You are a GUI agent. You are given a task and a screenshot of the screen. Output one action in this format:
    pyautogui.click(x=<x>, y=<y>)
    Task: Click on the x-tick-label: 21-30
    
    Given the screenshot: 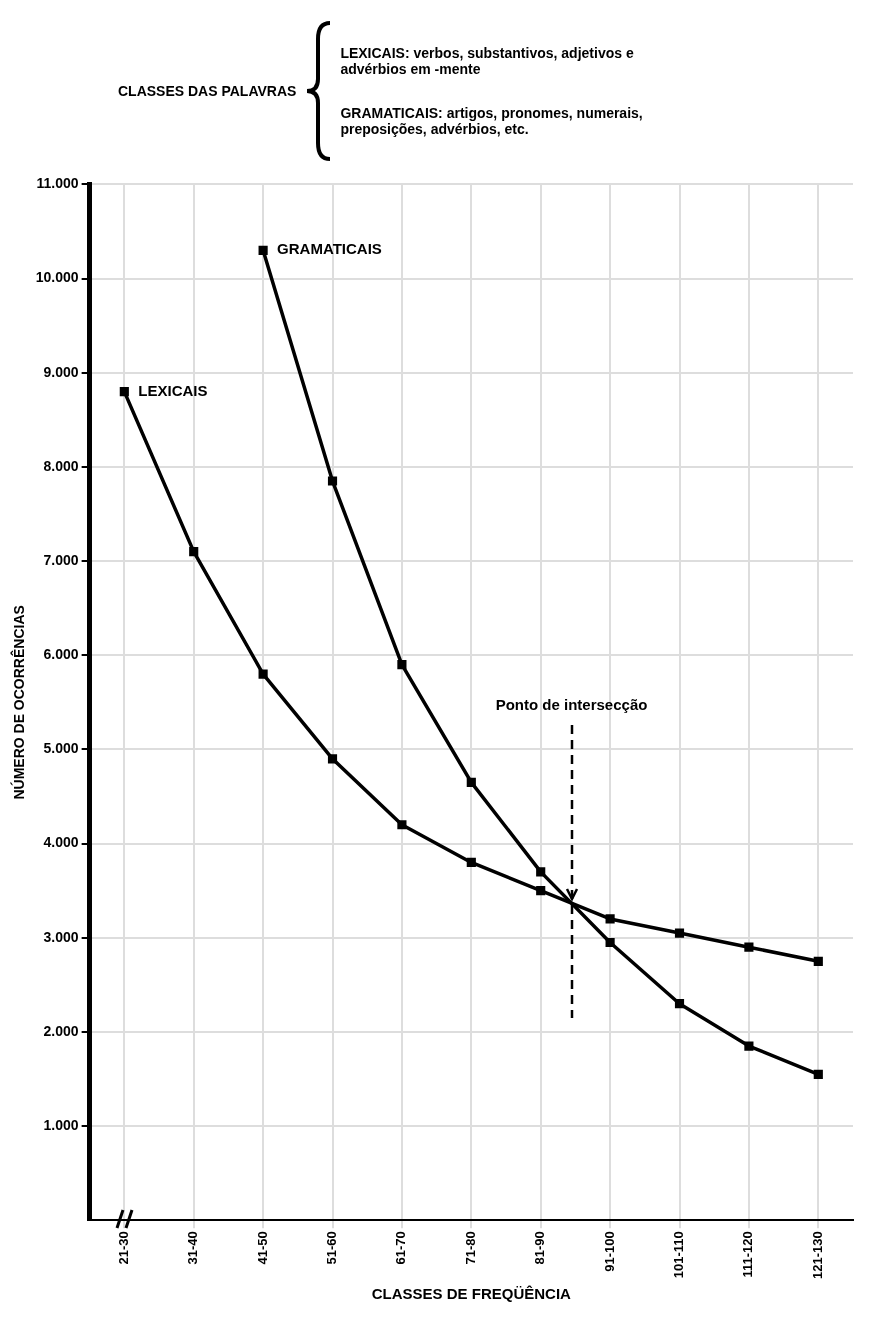 What is the action you would take?
    pyautogui.click(x=123, y=1248)
    